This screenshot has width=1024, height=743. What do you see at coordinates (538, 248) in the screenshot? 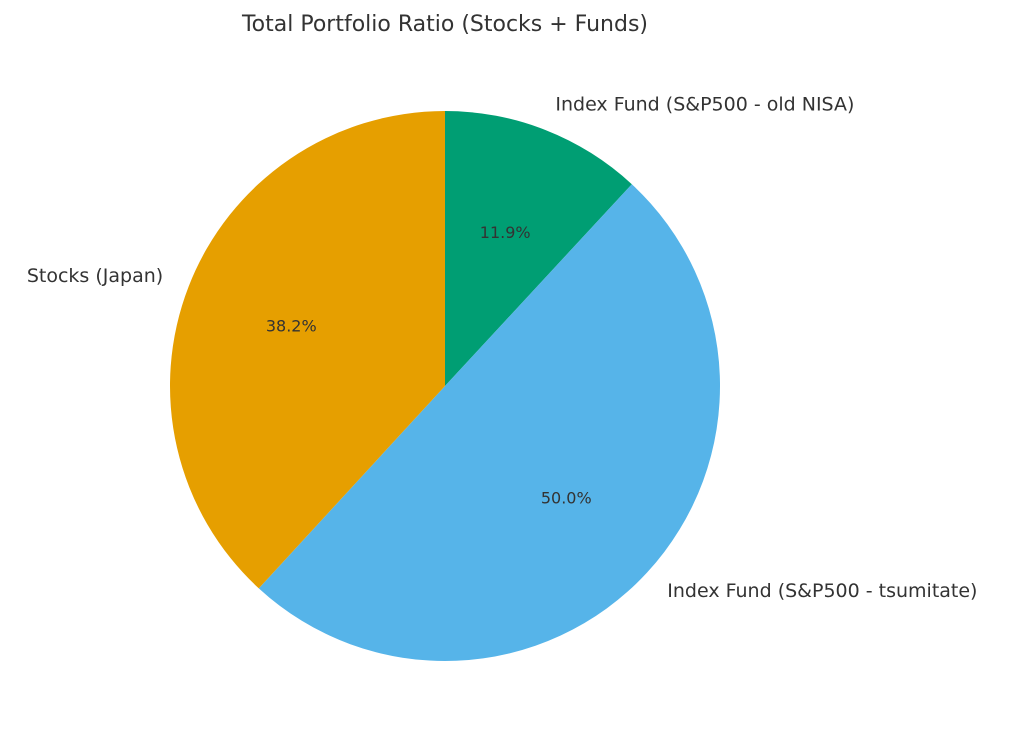
I see `pie-slice` at bounding box center [538, 248].